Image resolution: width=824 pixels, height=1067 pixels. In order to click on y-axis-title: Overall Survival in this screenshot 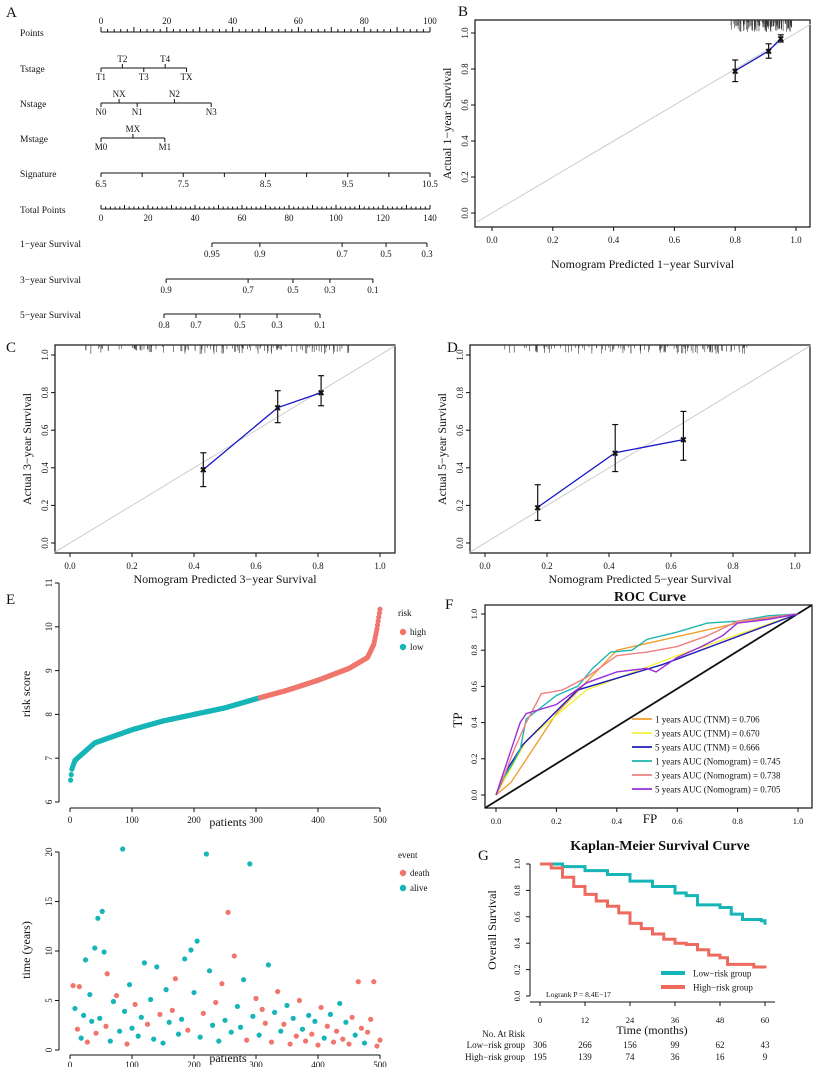, I will do `click(492, 930)`.